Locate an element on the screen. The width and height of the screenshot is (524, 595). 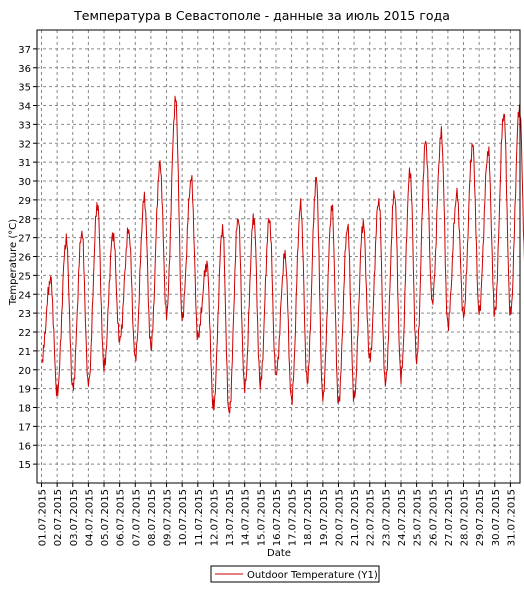
y-tick-label: 30 is located at coordinates (24, 182).